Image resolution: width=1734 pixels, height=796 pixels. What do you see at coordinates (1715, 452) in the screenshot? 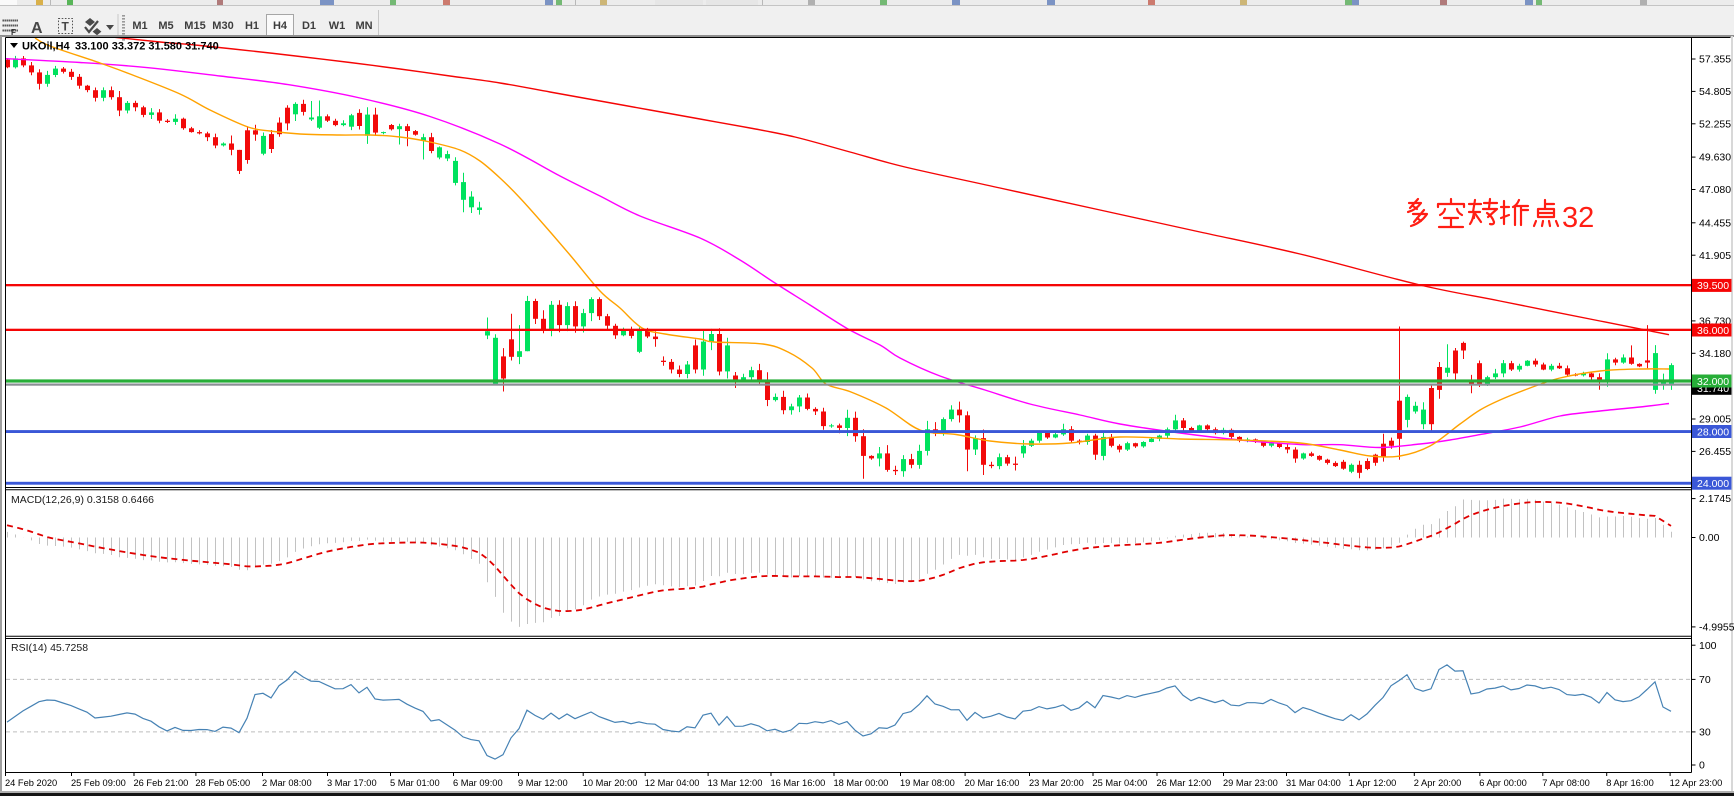
I see `svg-text: 26.455` at bounding box center [1715, 452].